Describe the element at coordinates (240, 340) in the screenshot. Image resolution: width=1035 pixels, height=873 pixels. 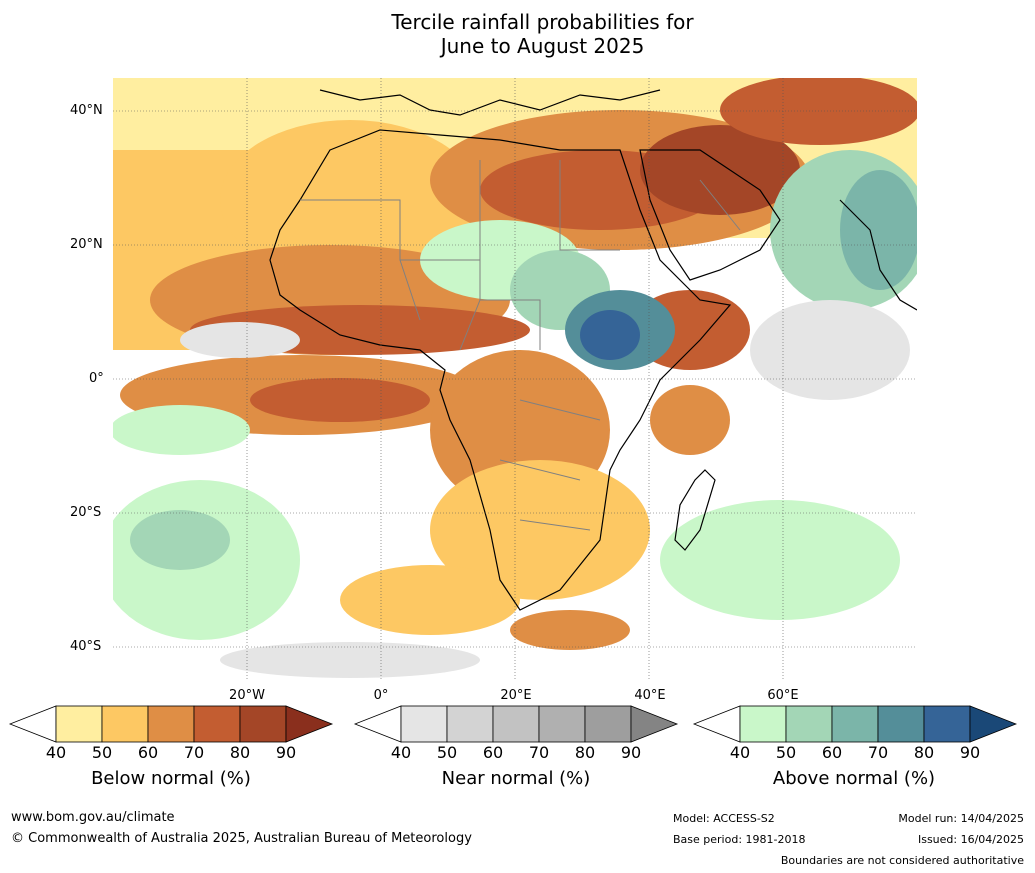
I see `central-atlantic-near` at that location.